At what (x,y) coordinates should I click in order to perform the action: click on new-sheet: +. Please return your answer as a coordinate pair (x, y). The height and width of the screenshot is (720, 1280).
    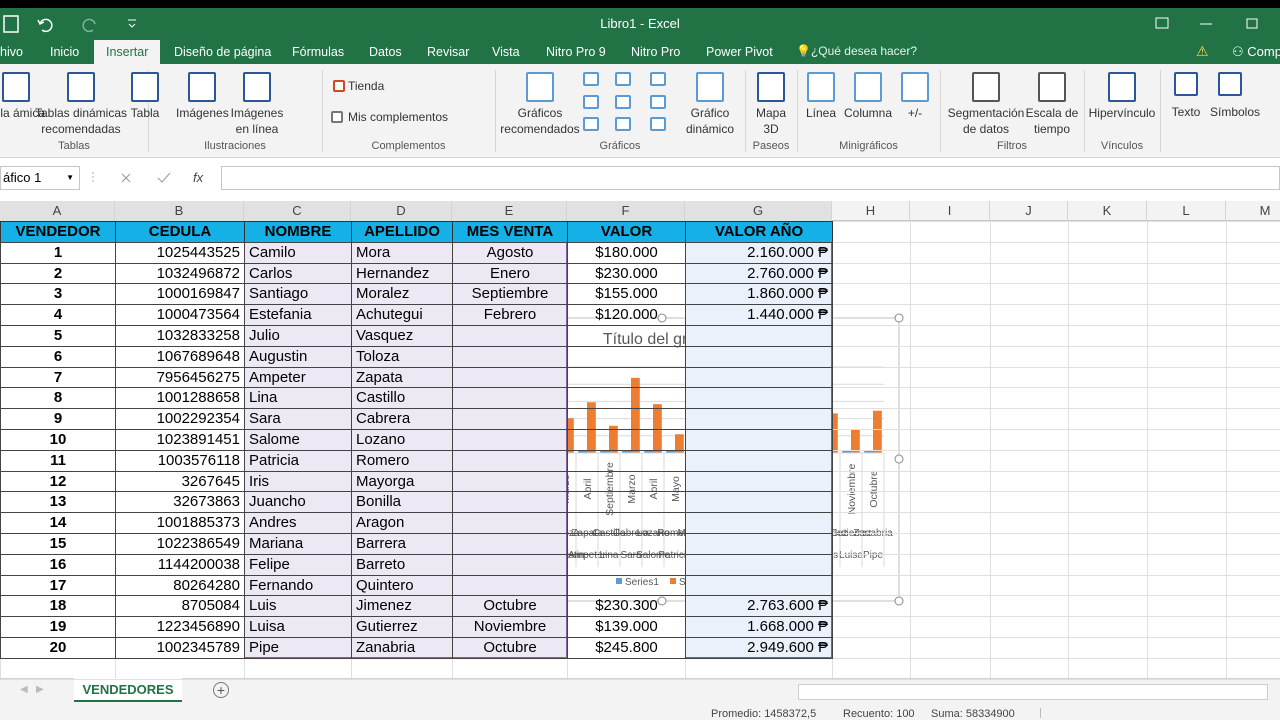
    Looking at the image, I should click on (221, 690).